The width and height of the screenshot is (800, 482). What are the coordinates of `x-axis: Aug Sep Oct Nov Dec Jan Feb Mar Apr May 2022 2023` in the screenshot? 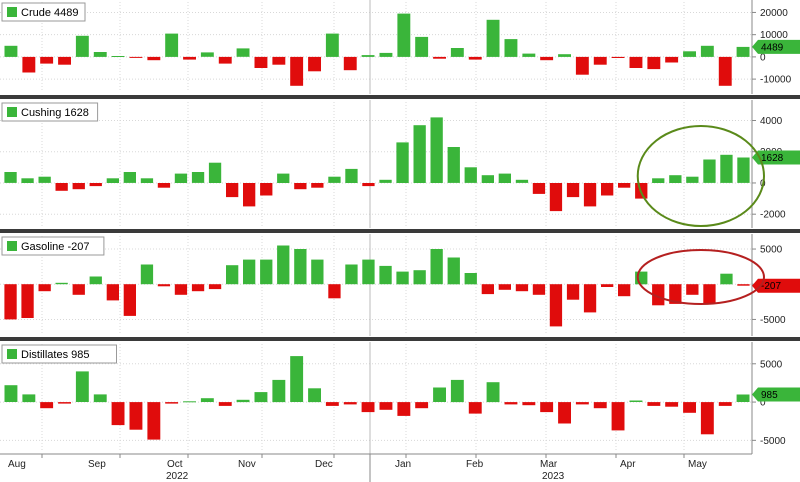 It's located at (376, 467).